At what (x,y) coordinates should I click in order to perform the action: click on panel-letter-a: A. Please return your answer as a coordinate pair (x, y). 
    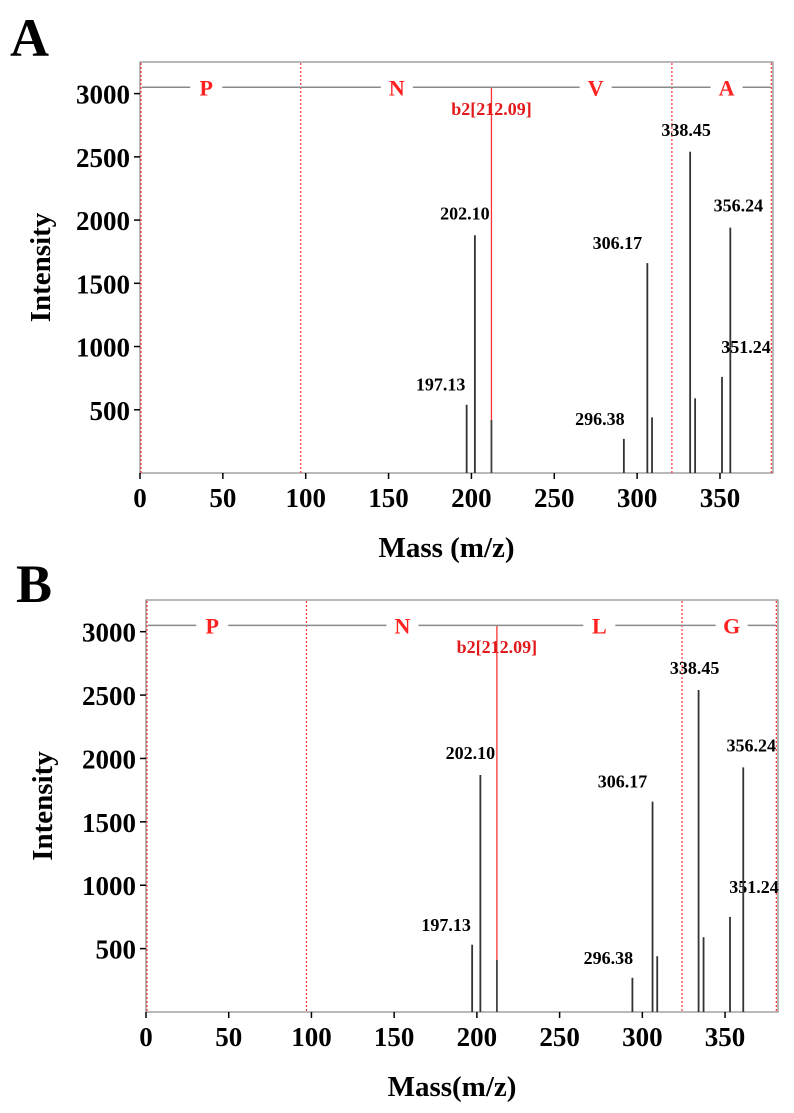
    Looking at the image, I should click on (29, 38).